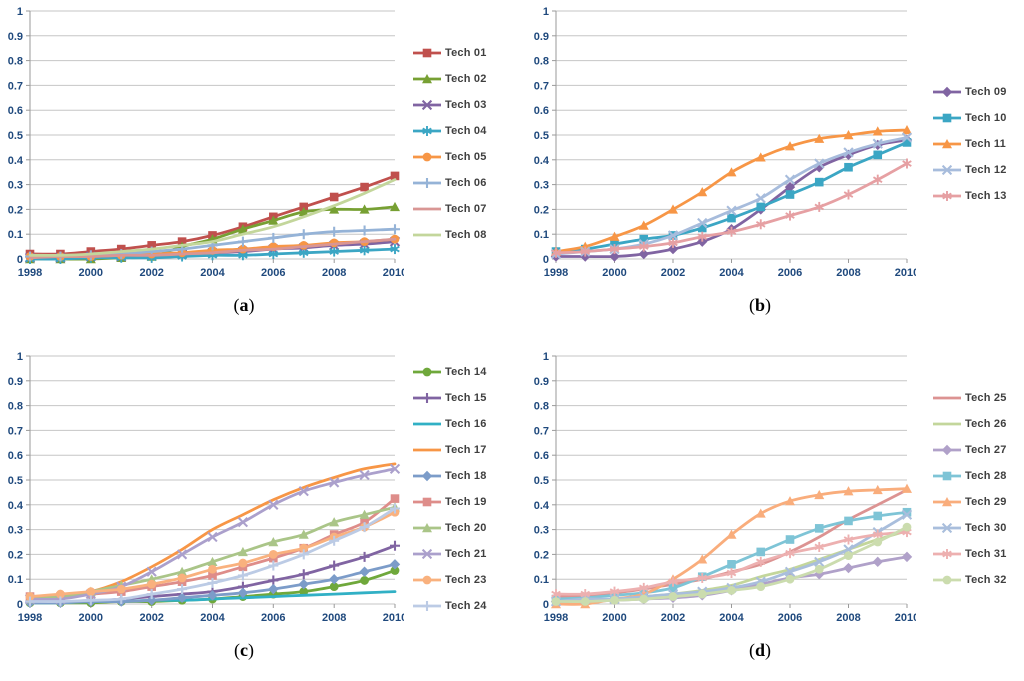 This screenshot has width=1024, height=681. What do you see at coordinates (427, 372) in the screenshot?
I see `legend-tech-14-marker-icon` at bounding box center [427, 372].